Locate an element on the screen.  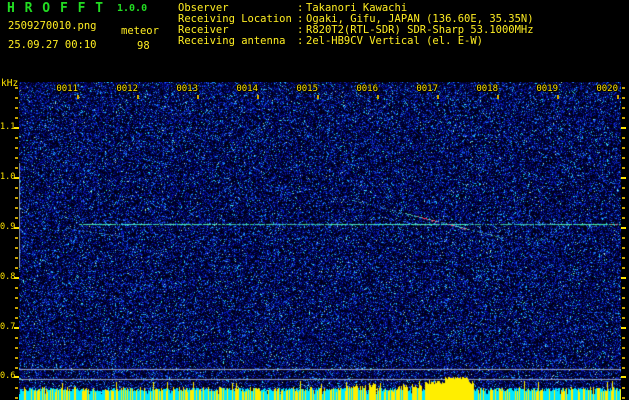
app-title: H R O F F T is located at coordinates (56, 8).